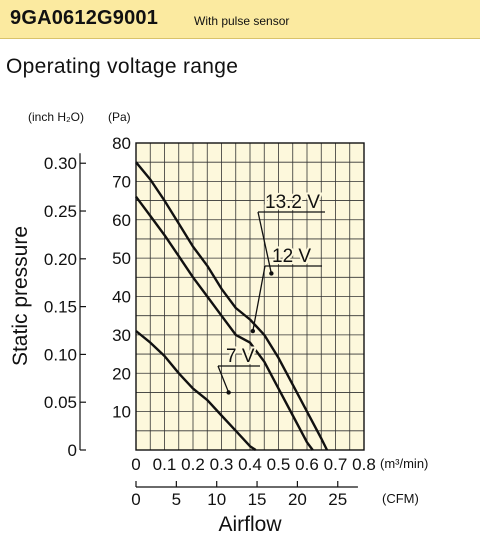  I want to click on x-unit-m3min: (m³/min), so click(404, 463).